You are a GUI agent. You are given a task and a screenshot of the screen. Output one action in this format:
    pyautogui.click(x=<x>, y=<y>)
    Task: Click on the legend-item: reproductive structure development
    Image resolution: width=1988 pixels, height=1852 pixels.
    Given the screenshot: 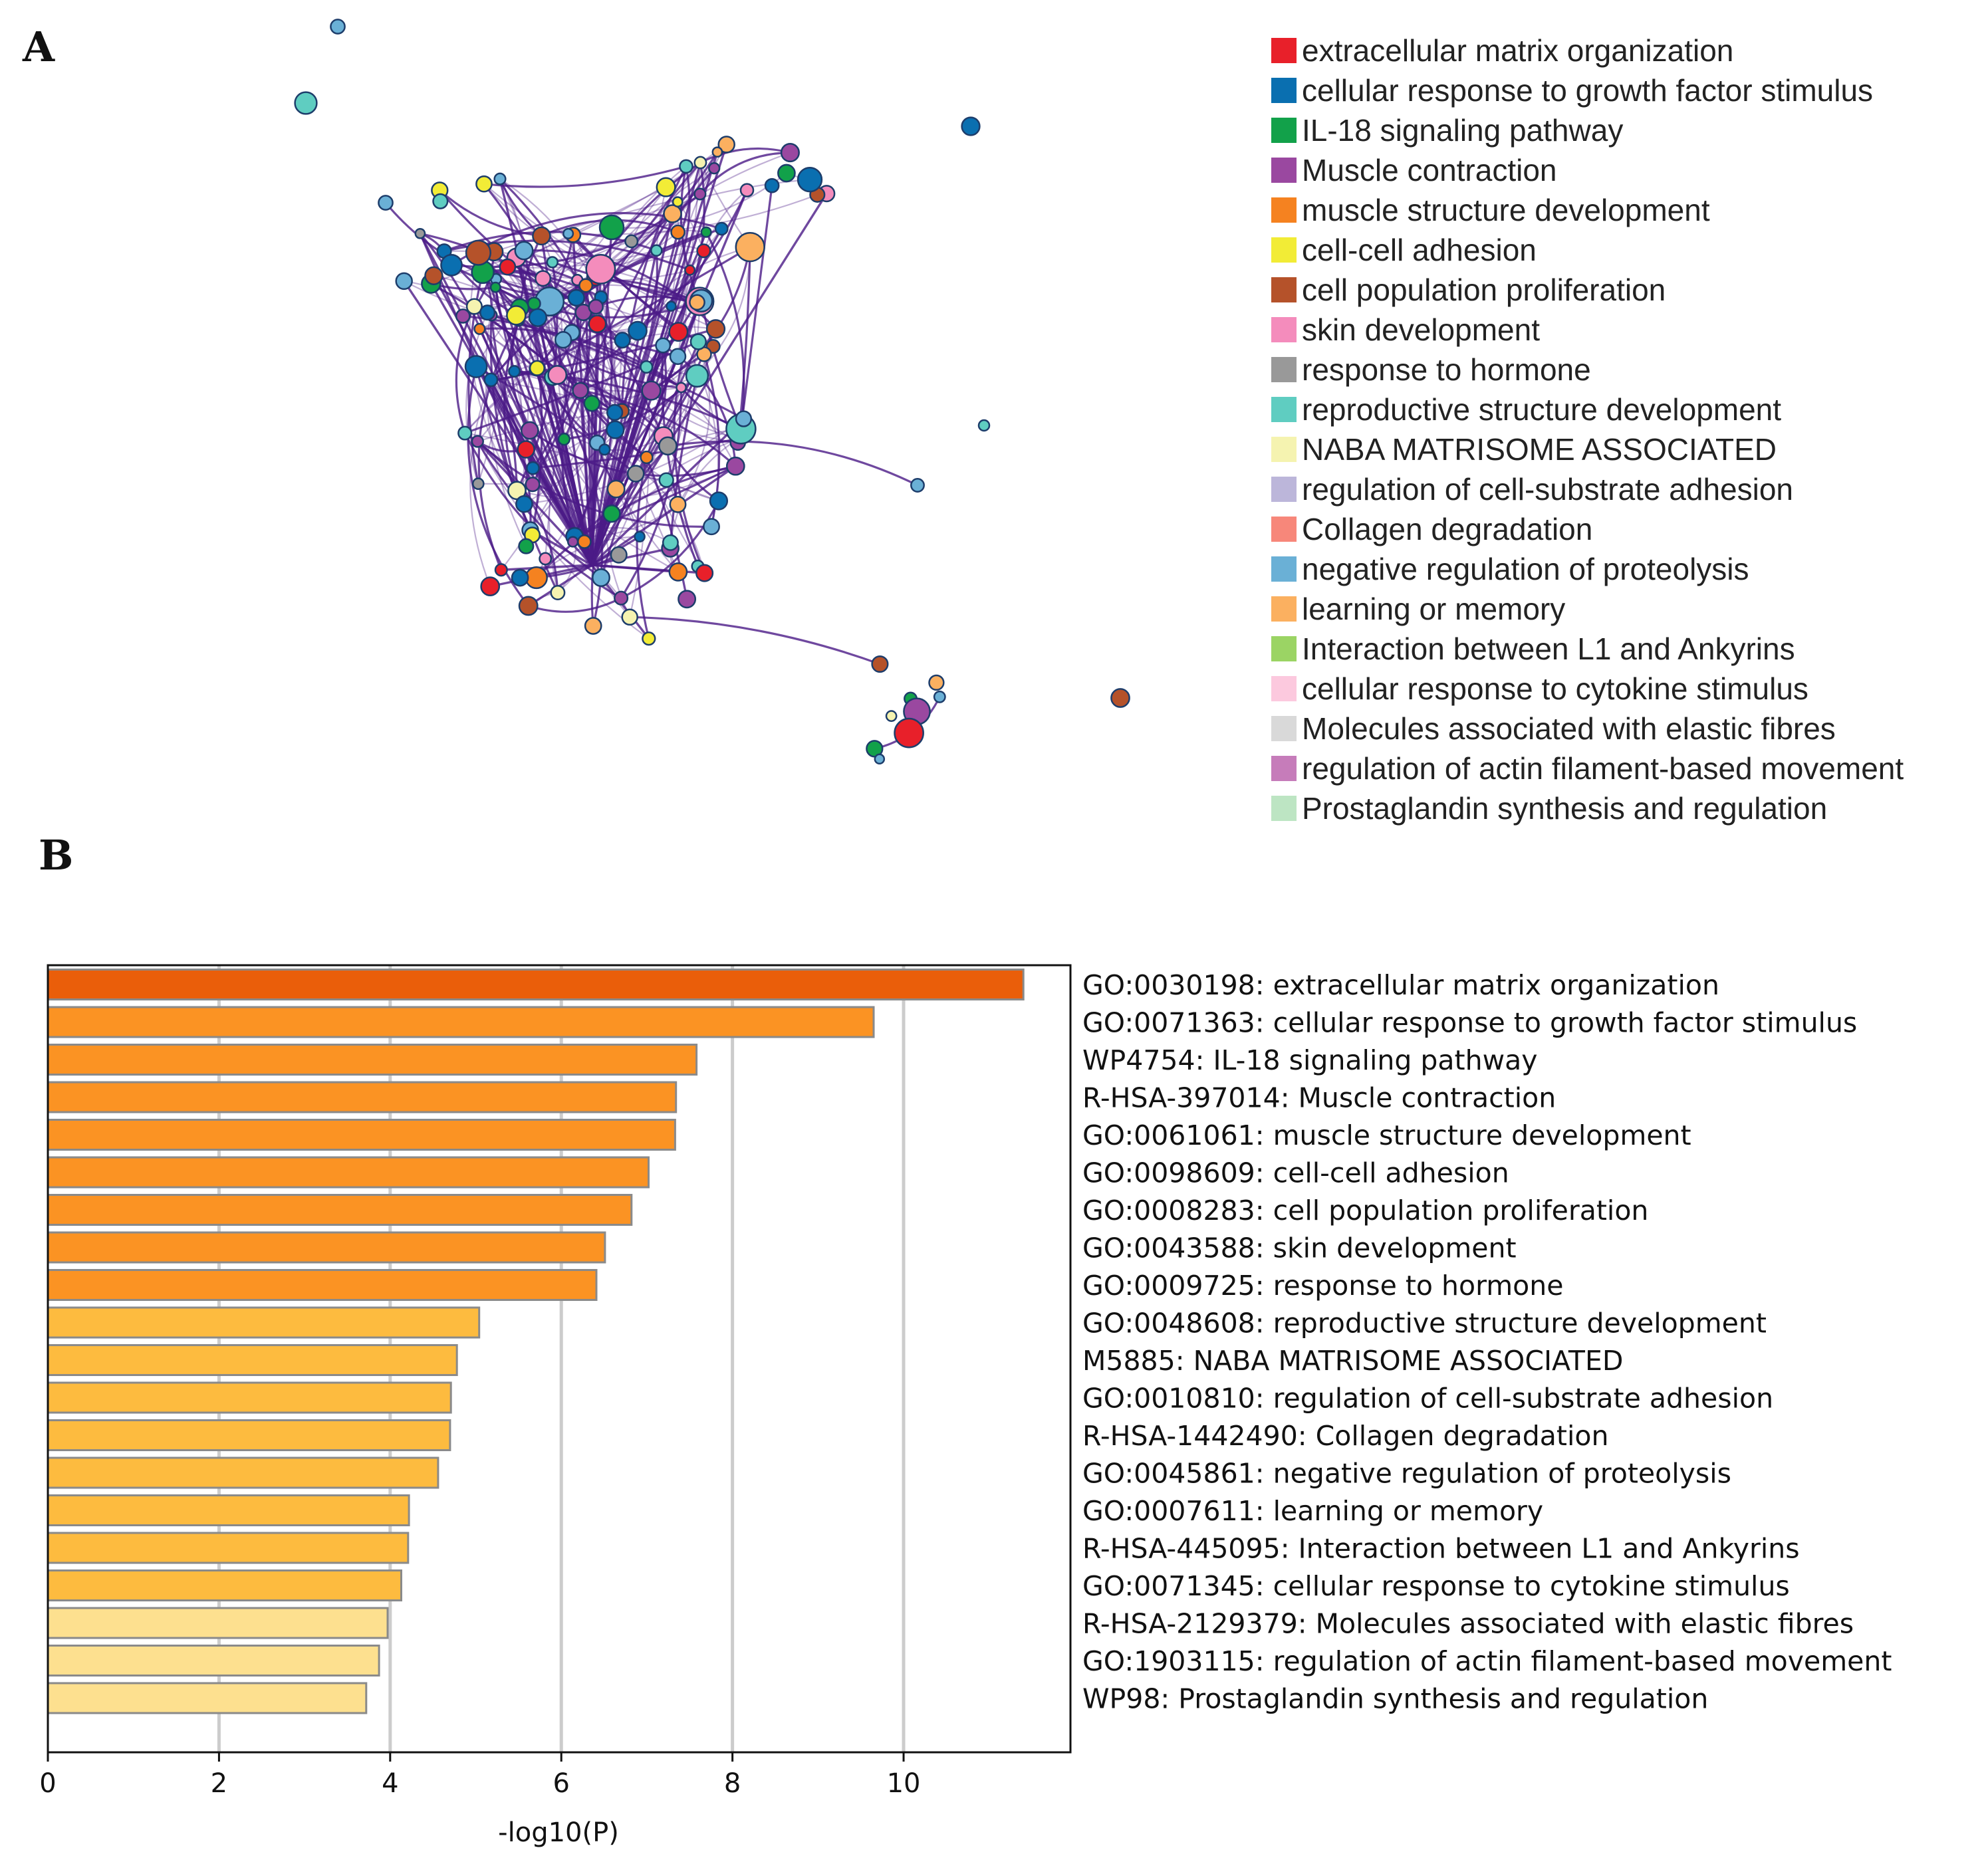 What is the action you would take?
    pyautogui.click(x=1587, y=410)
    